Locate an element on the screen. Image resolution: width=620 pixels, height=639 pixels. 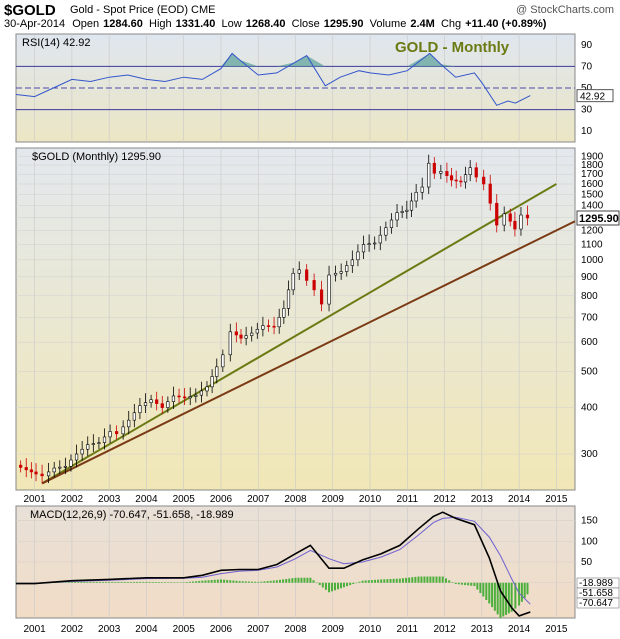
rsi-current-label: 42.92 is located at coordinates (592, 97).